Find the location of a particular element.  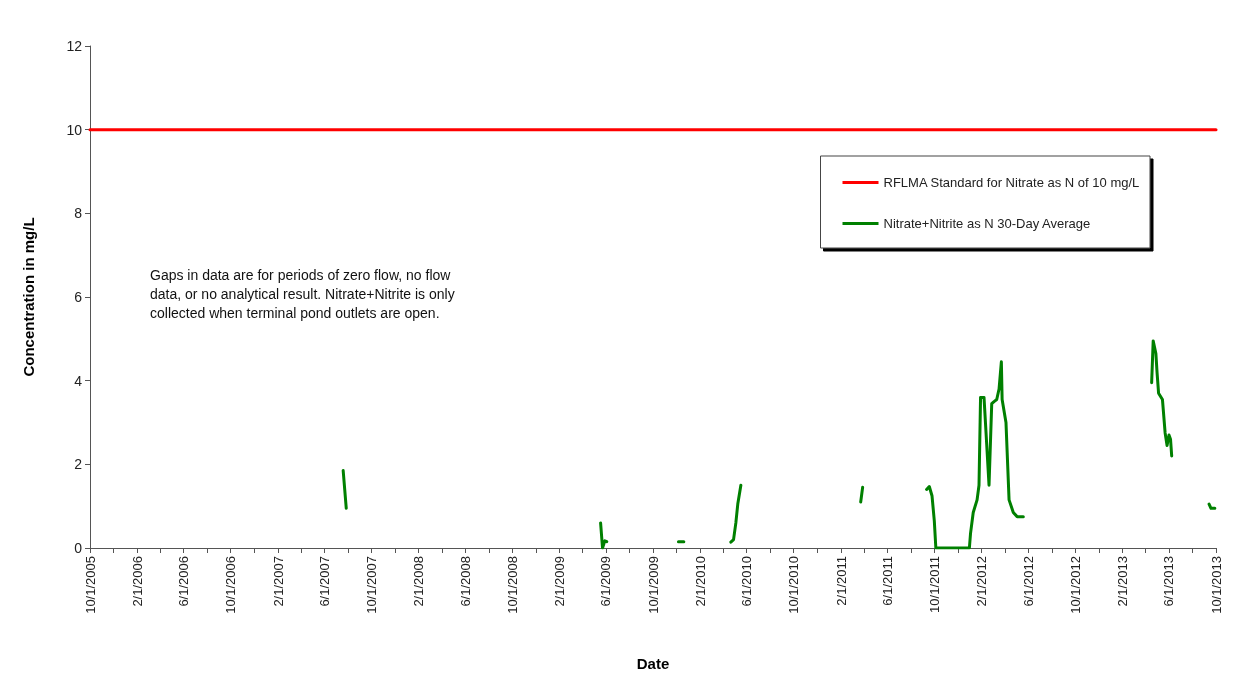

x-tick-label: 6/1/2007 is located at coordinates (324, 581).